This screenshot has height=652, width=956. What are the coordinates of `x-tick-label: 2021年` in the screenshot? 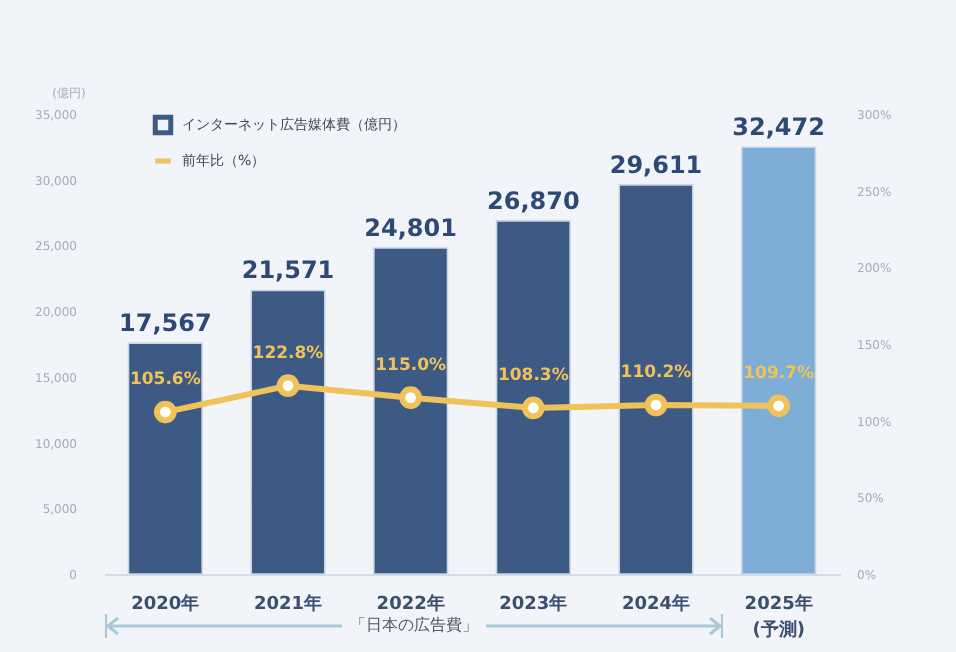 It's located at (288, 604).